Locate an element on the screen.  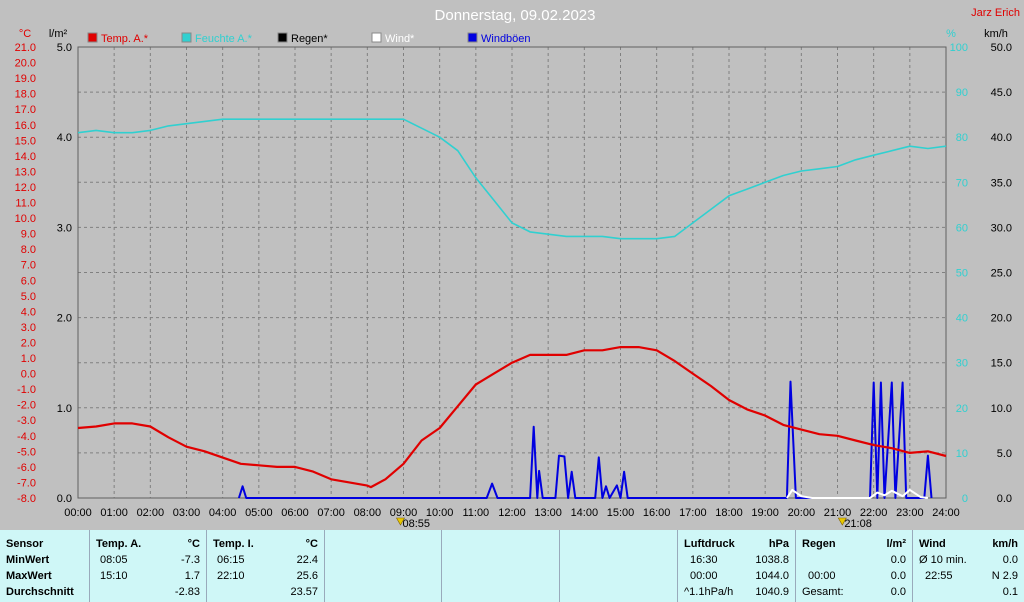
x-tick-label: 09:00 is located at coordinates (404, 513).